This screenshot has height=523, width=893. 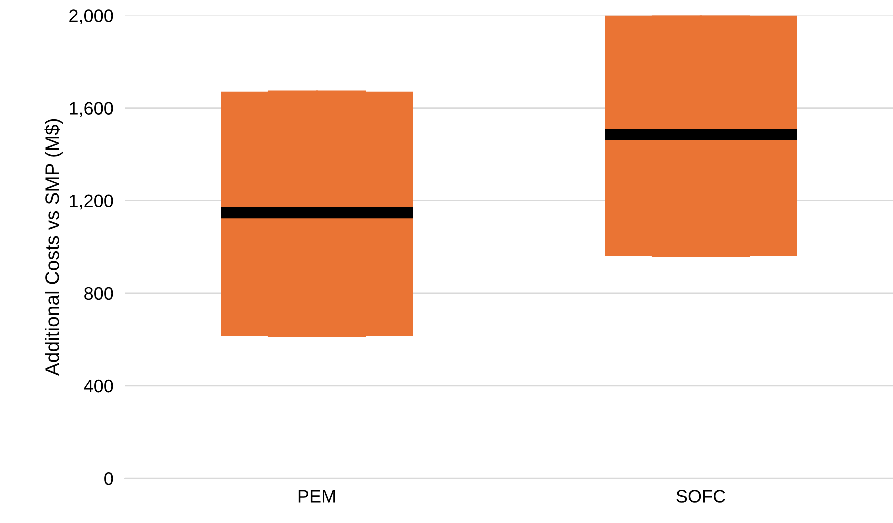 I want to click on y-axis-title: Additional Costs vs SMP (M$), so click(x=54, y=247).